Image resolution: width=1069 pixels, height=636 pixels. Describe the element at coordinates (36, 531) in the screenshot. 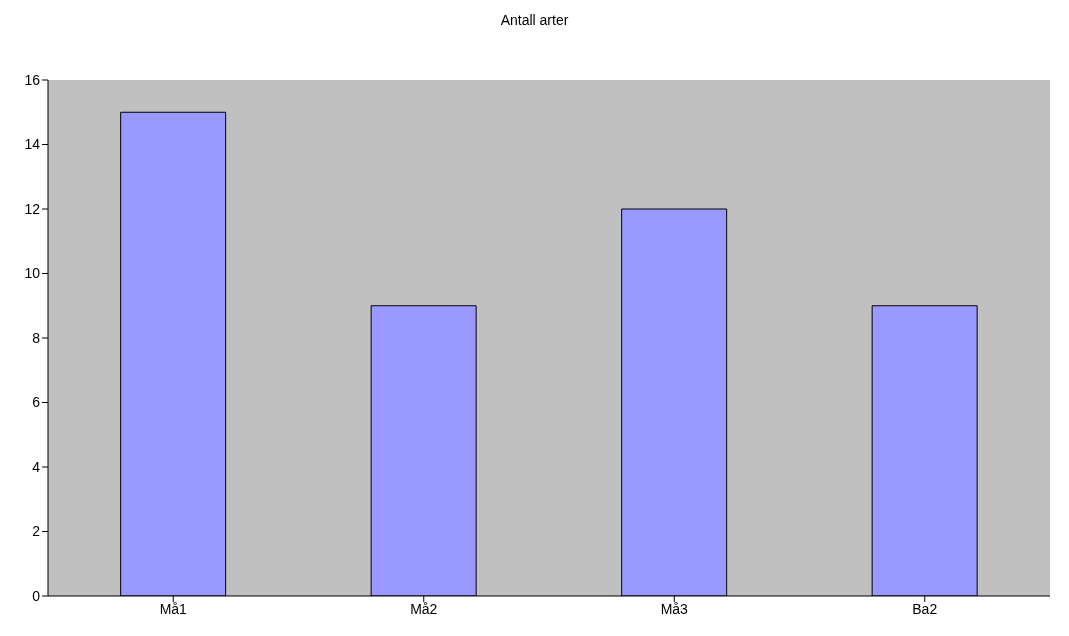

I see `y-tick-label: 2` at that location.